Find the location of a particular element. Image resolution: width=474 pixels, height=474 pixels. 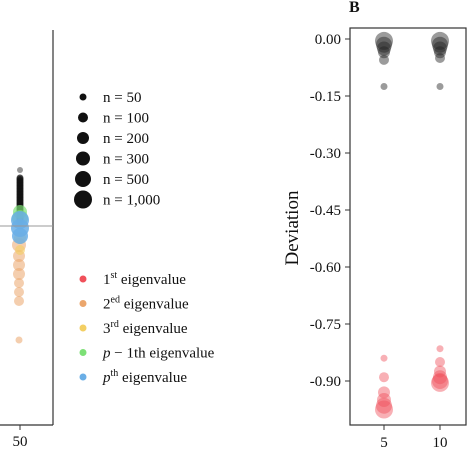

legend-color-label: 1st eigenvalue is located at coordinates (144, 279).